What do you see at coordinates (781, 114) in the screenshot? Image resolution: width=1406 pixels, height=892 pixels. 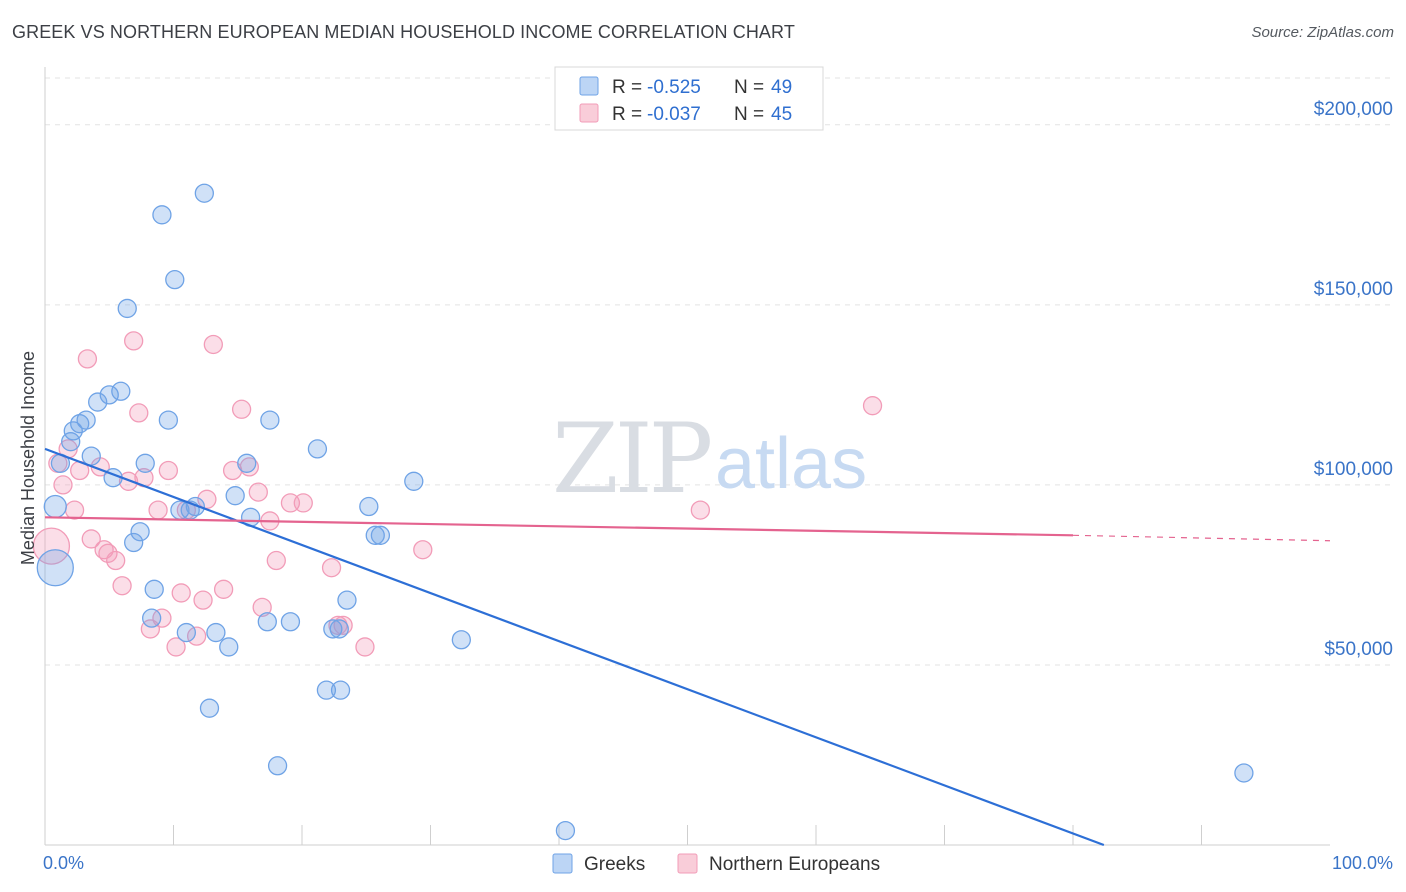 I see `legend-n-value-northern: 45` at bounding box center [781, 114].